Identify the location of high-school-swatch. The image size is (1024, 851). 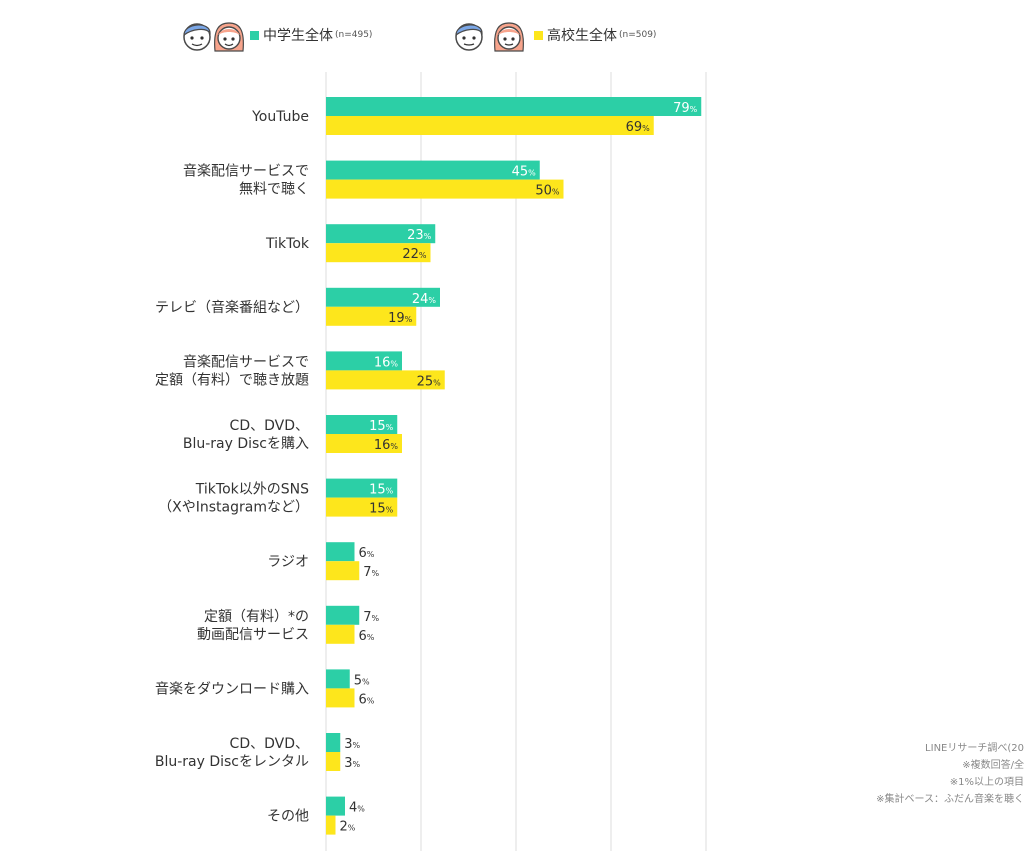
(538, 35).